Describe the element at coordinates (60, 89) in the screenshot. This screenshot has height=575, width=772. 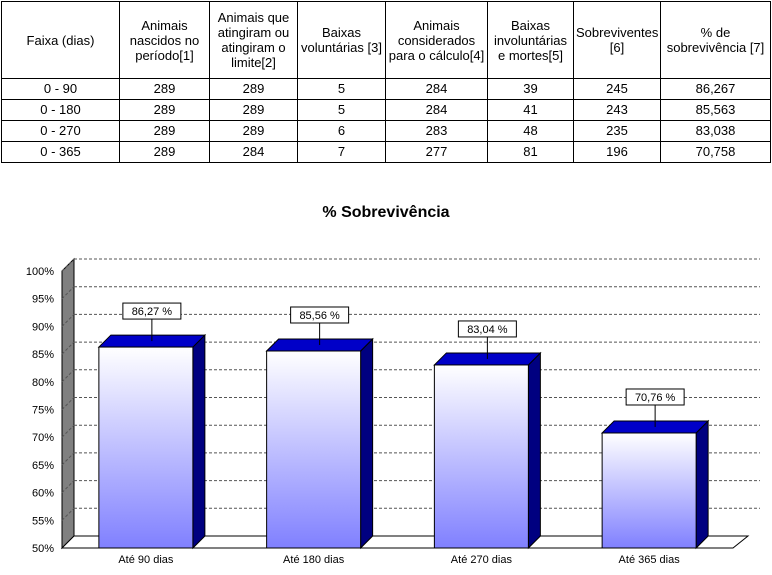
I see `table-cell: 0 - 90` at that location.